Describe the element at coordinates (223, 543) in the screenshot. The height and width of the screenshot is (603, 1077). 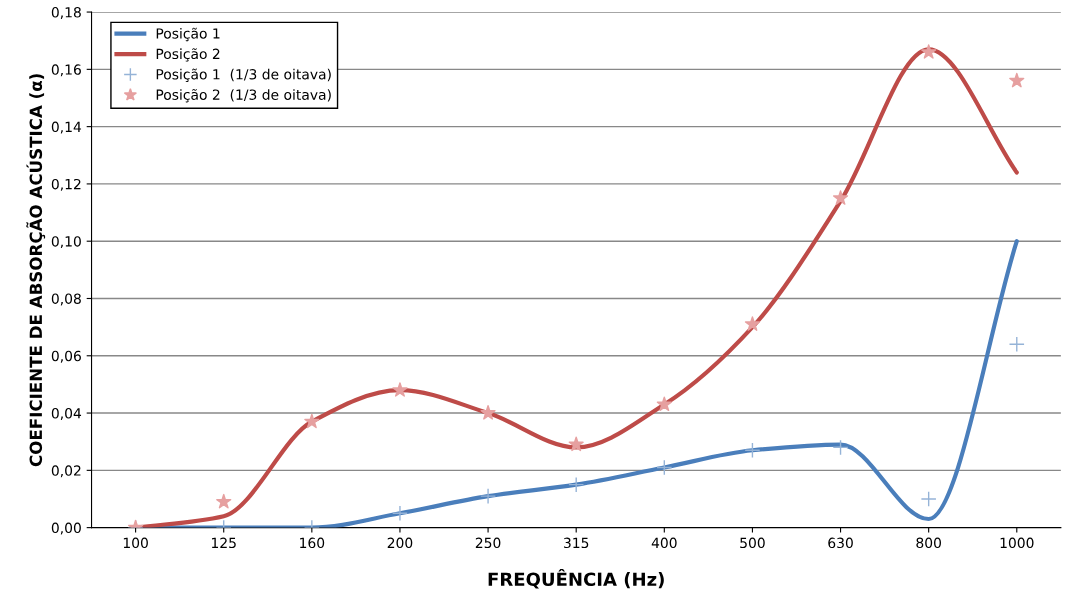
I see `x-tick-label: 125` at that location.